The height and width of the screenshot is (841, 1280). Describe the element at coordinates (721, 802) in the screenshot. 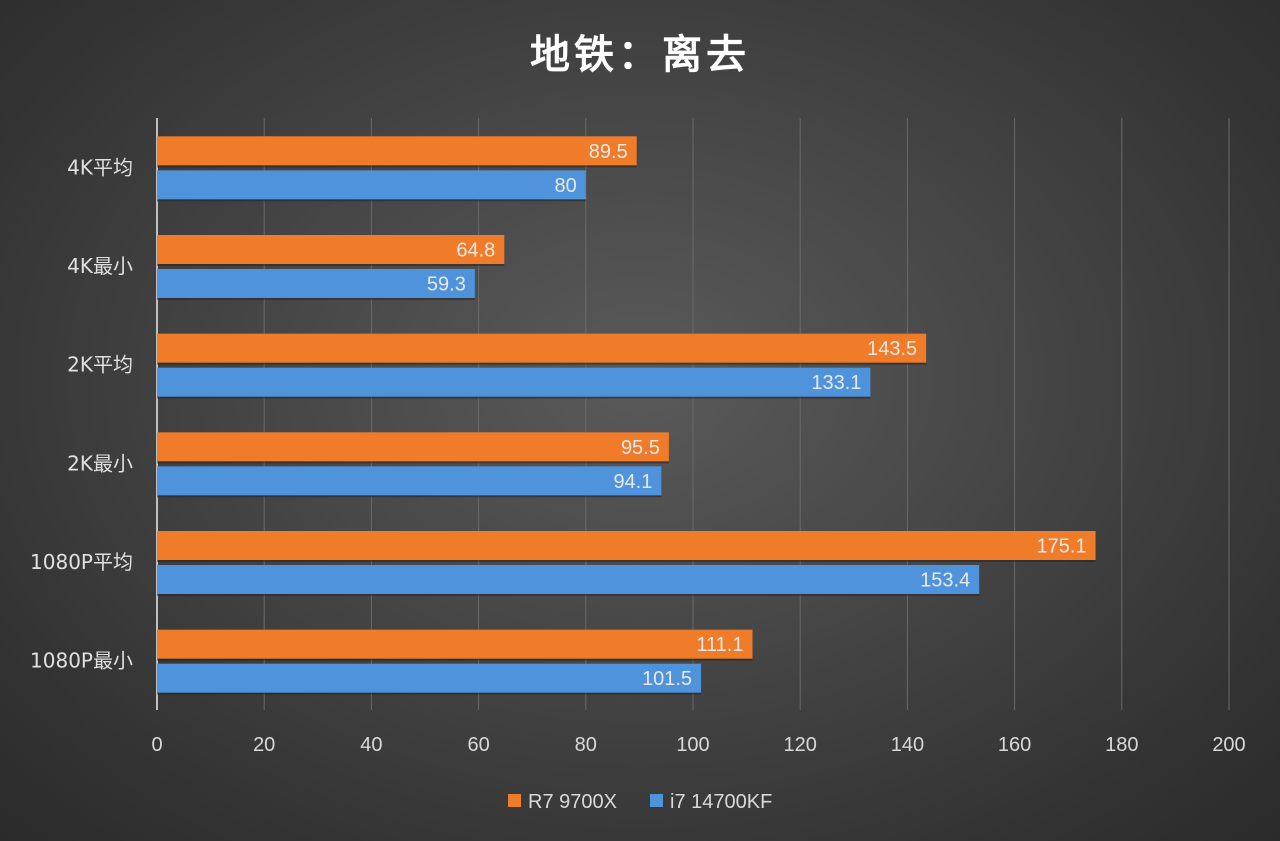

I see `legend-label: i7 14700KF` at that location.